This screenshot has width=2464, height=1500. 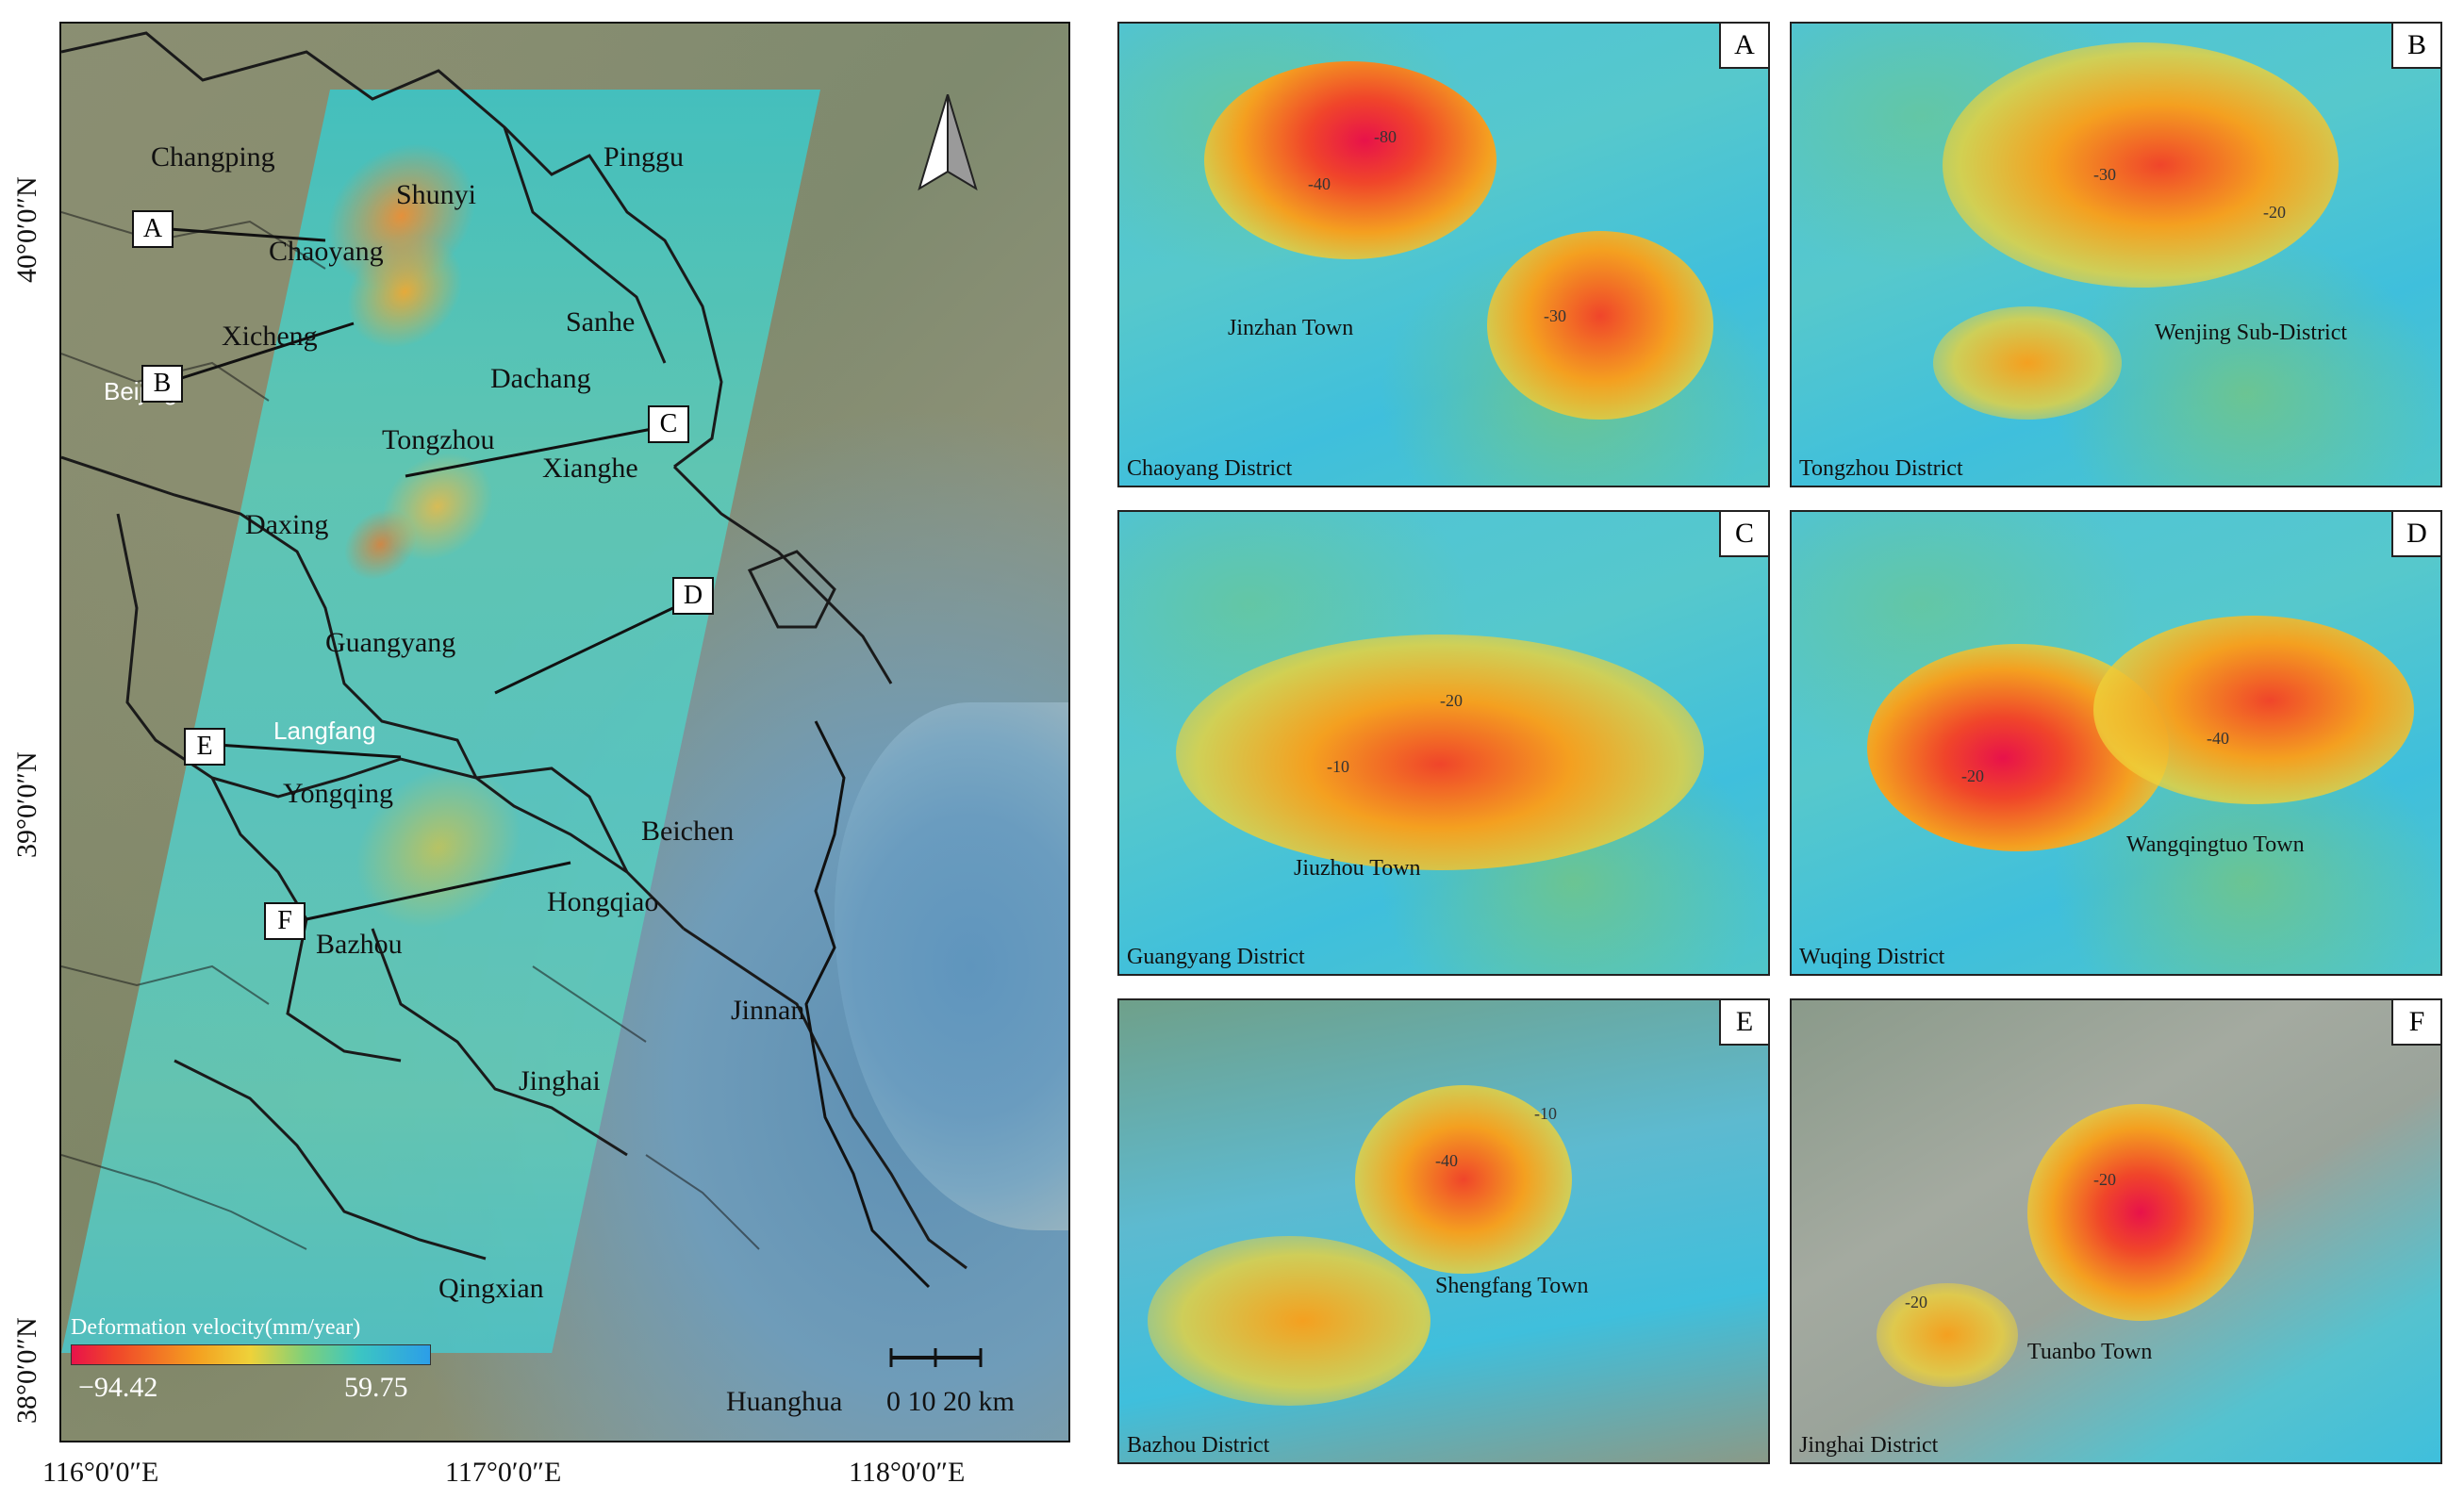 I want to click on callout-d: D, so click(x=693, y=596).